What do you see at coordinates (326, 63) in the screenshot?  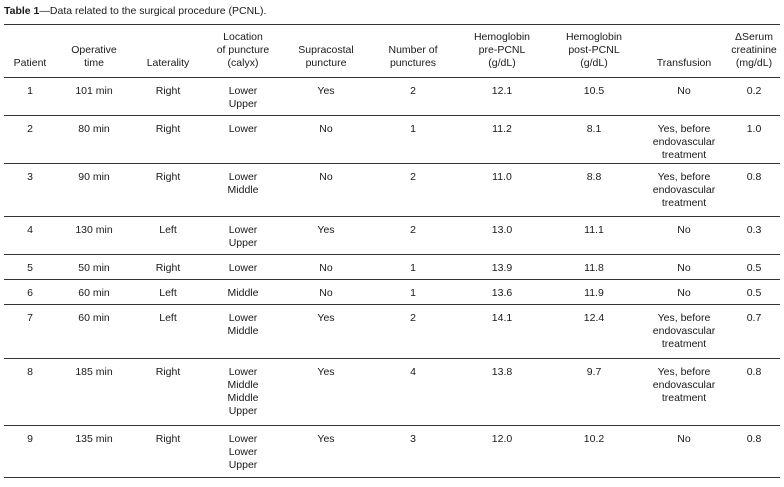 I see `column-header-line: puncture` at bounding box center [326, 63].